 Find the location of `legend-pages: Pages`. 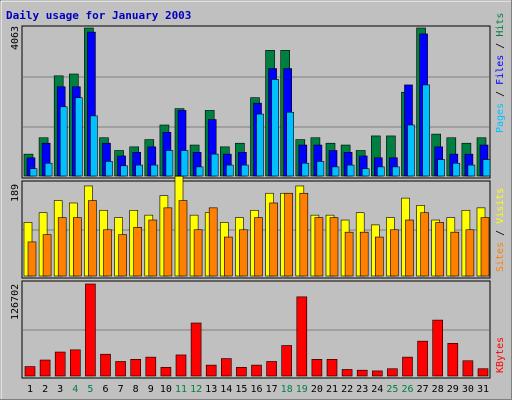

legend-pages: Pages is located at coordinates (500, 118).